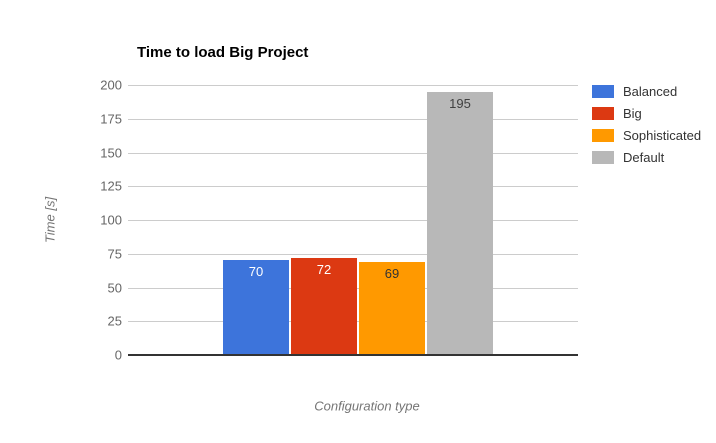  Describe the element at coordinates (114, 287) in the screenshot. I see `y-tick-label: 50` at that location.